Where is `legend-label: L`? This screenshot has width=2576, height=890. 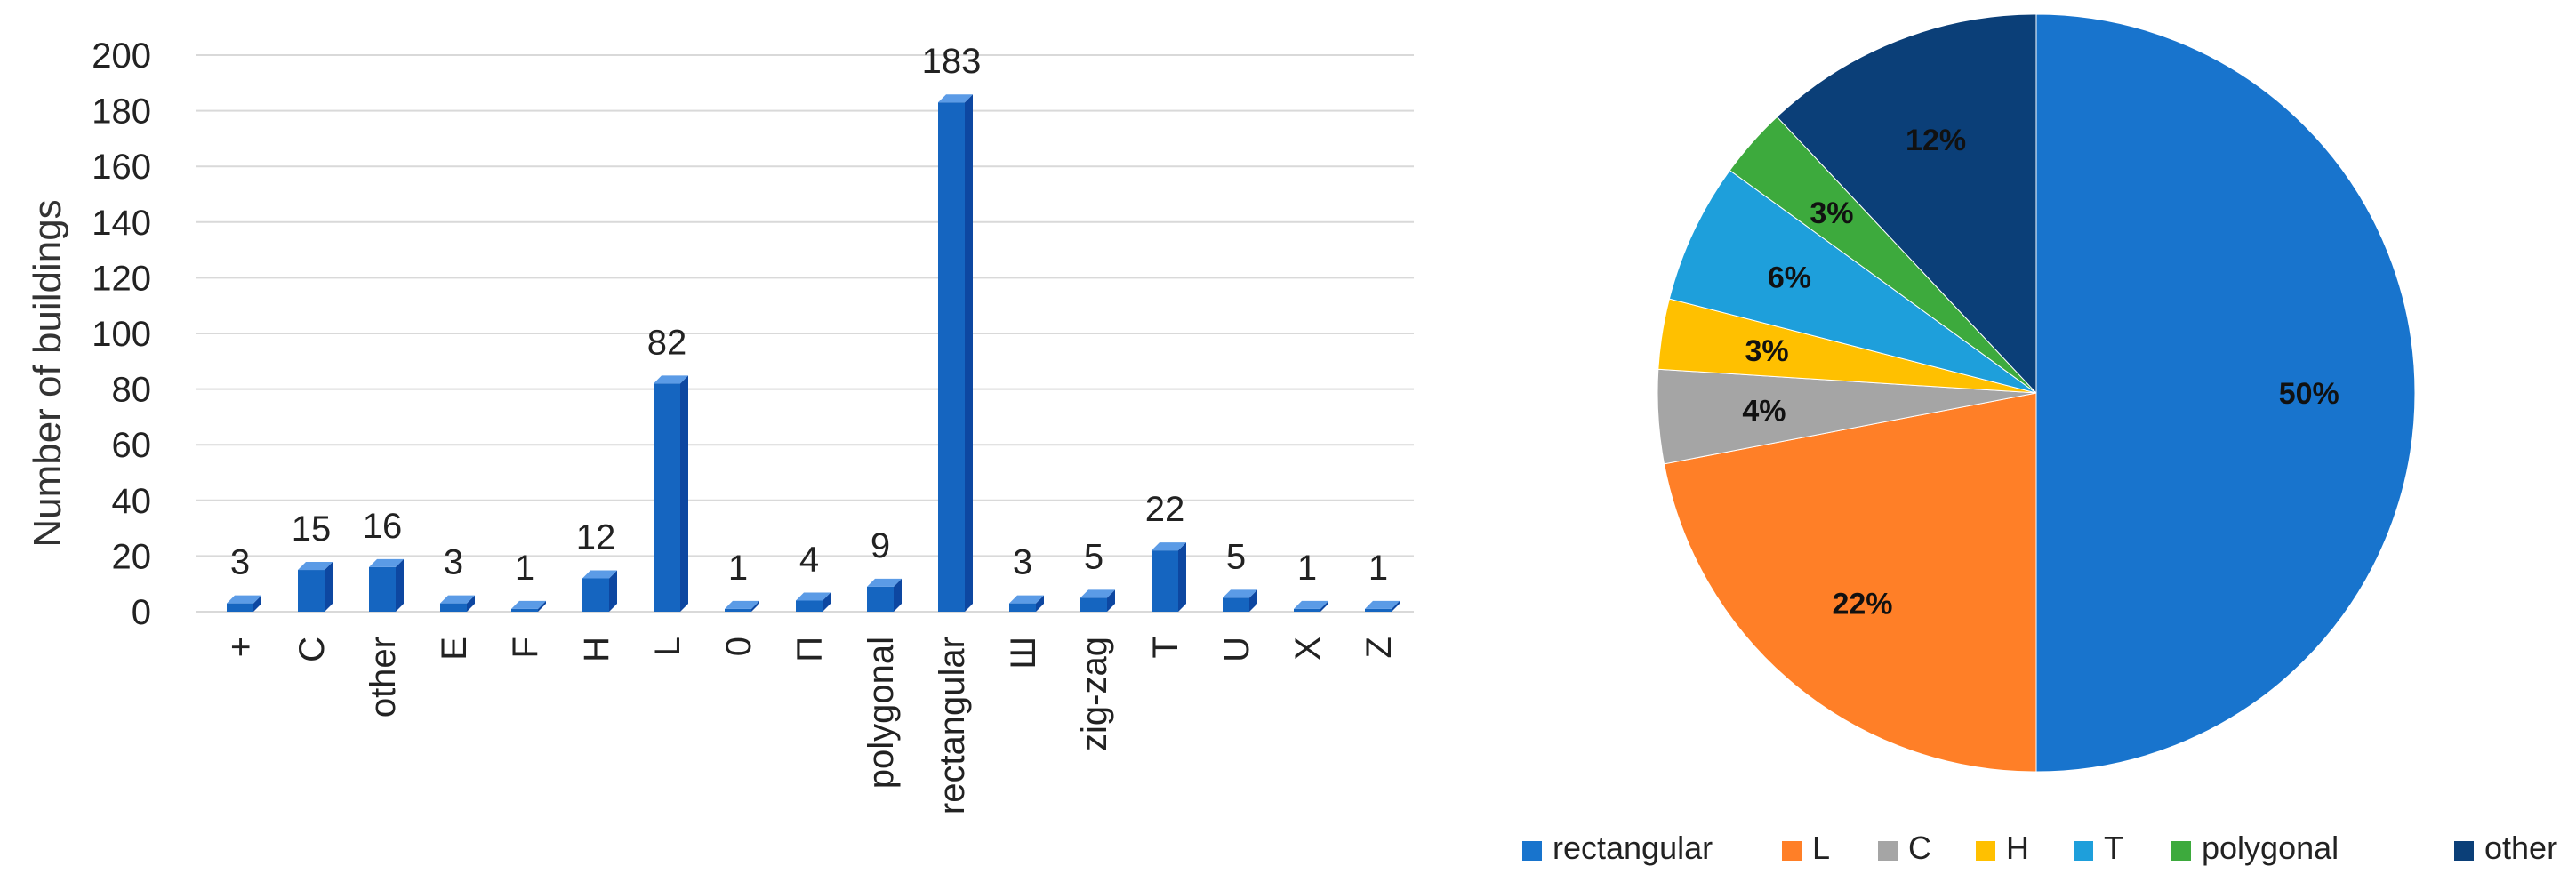
legend-label: L is located at coordinates (1821, 848).